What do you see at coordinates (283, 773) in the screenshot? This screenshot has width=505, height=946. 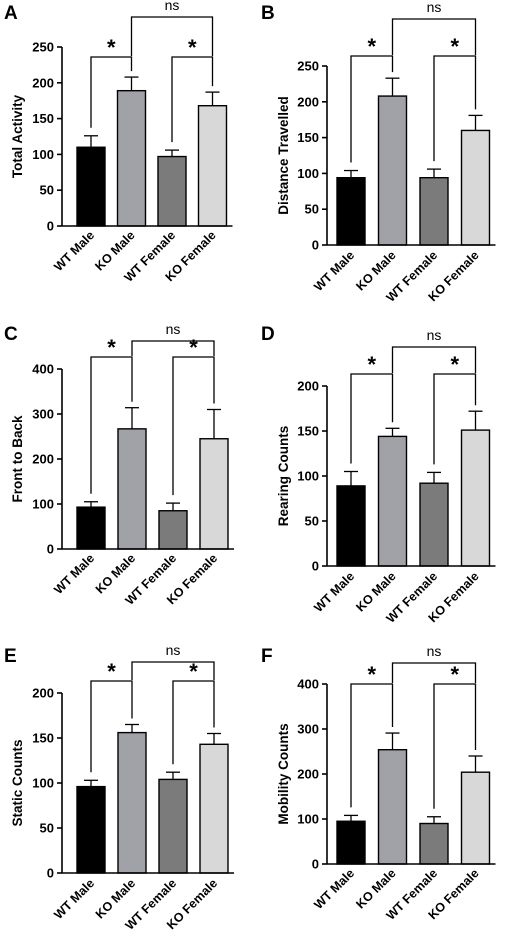 I see `y-axis-label: Mobility Counts` at bounding box center [283, 773].